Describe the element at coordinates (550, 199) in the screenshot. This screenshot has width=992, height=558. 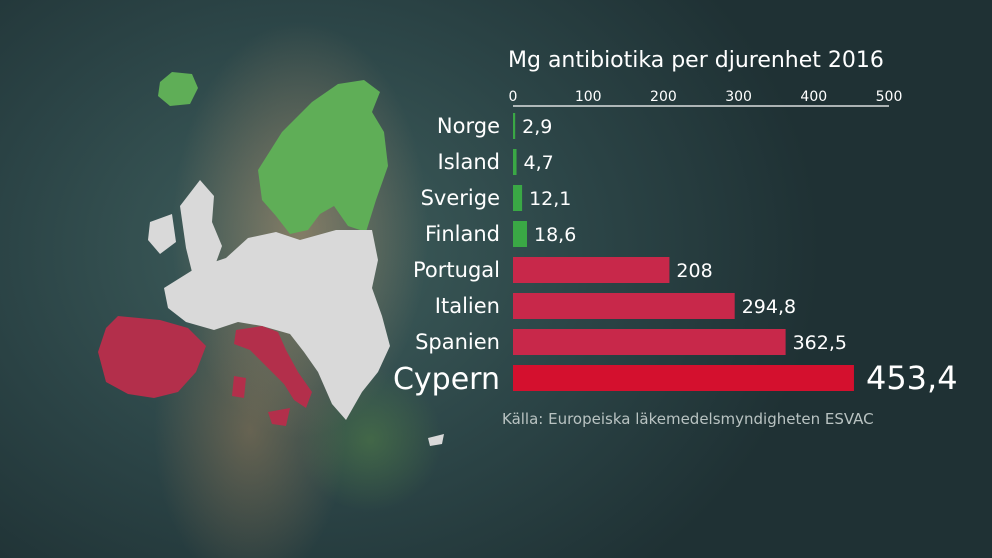
I see `value-label-sverige: 12,1` at that location.